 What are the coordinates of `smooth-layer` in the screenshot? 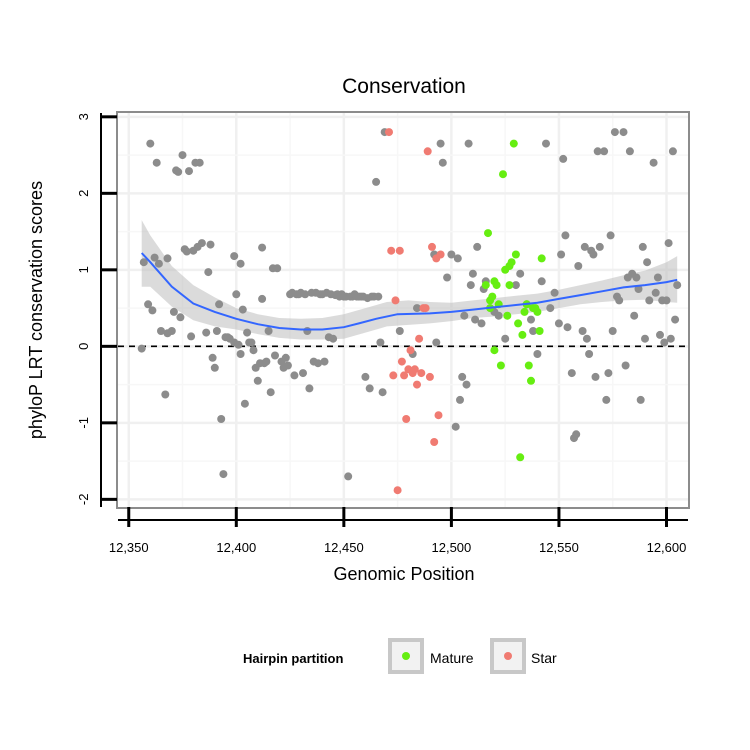 It's located at (409, 291).